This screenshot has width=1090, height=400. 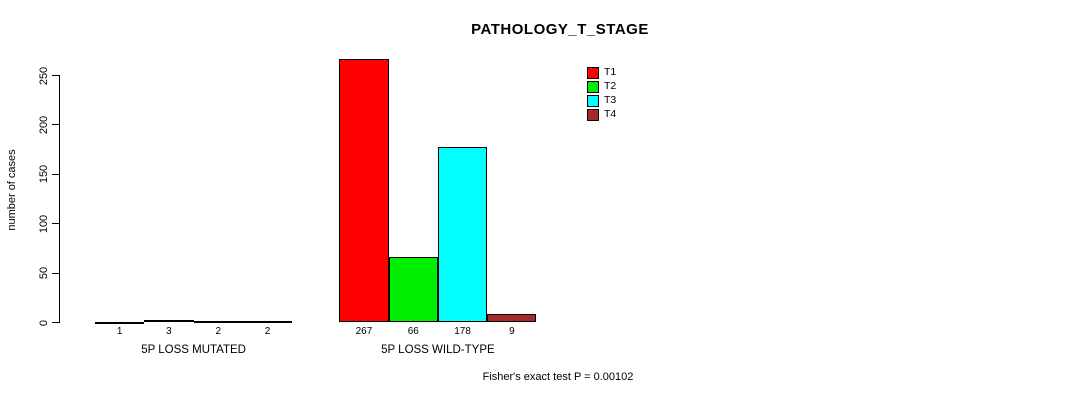 What do you see at coordinates (462, 331) in the screenshot?
I see `bar-value-label: 178` at bounding box center [462, 331].